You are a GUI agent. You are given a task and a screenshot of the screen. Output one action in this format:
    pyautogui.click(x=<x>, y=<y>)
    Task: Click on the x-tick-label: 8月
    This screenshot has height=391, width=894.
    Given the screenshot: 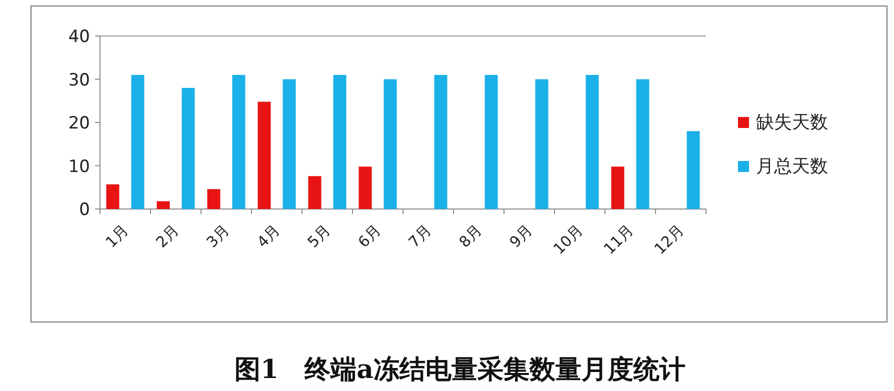 What is the action you would take?
    pyautogui.click(x=470, y=236)
    